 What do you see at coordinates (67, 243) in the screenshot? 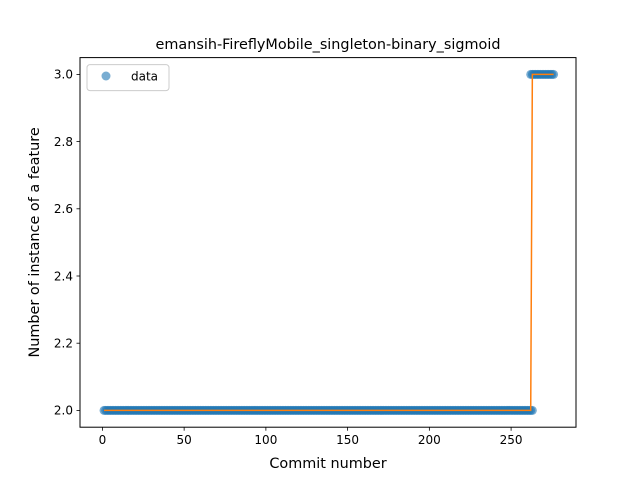
I see `y-axis-ticks: 2.0 2.2 2.4 2.6 2.8 3.0` at bounding box center [67, 243].